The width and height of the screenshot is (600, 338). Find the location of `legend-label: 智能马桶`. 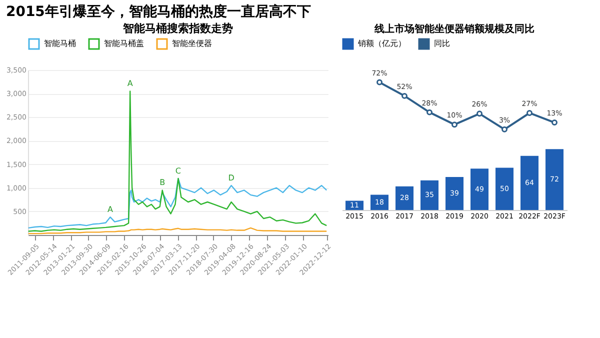

legend-label: 智能马桶 is located at coordinates (60, 43).